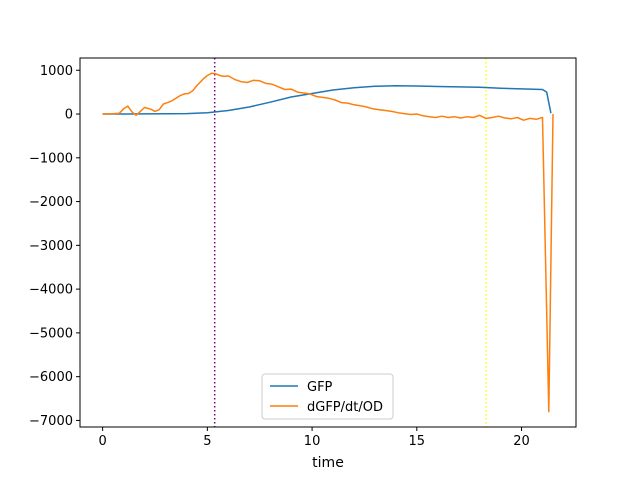  I want to click on y-tick-label: −4000, so click(51, 290).